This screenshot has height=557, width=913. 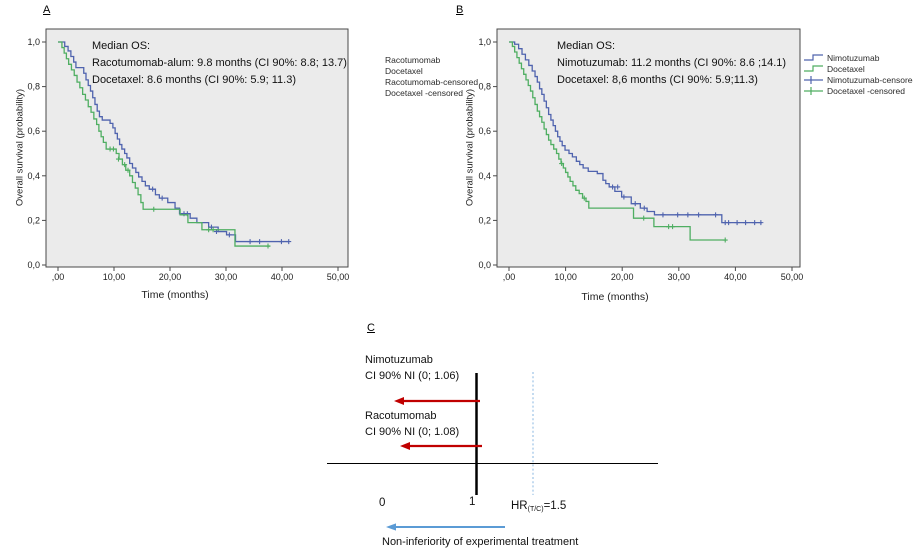 I want to click on treatment-name: Nimotuzumab, so click(x=399, y=360).